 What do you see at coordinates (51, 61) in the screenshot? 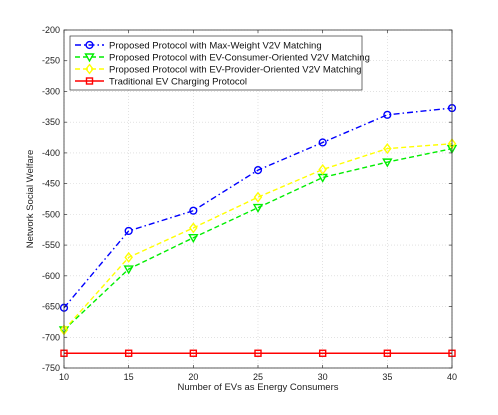
I see `y-tick-label: -250` at bounding box center [51, 61].